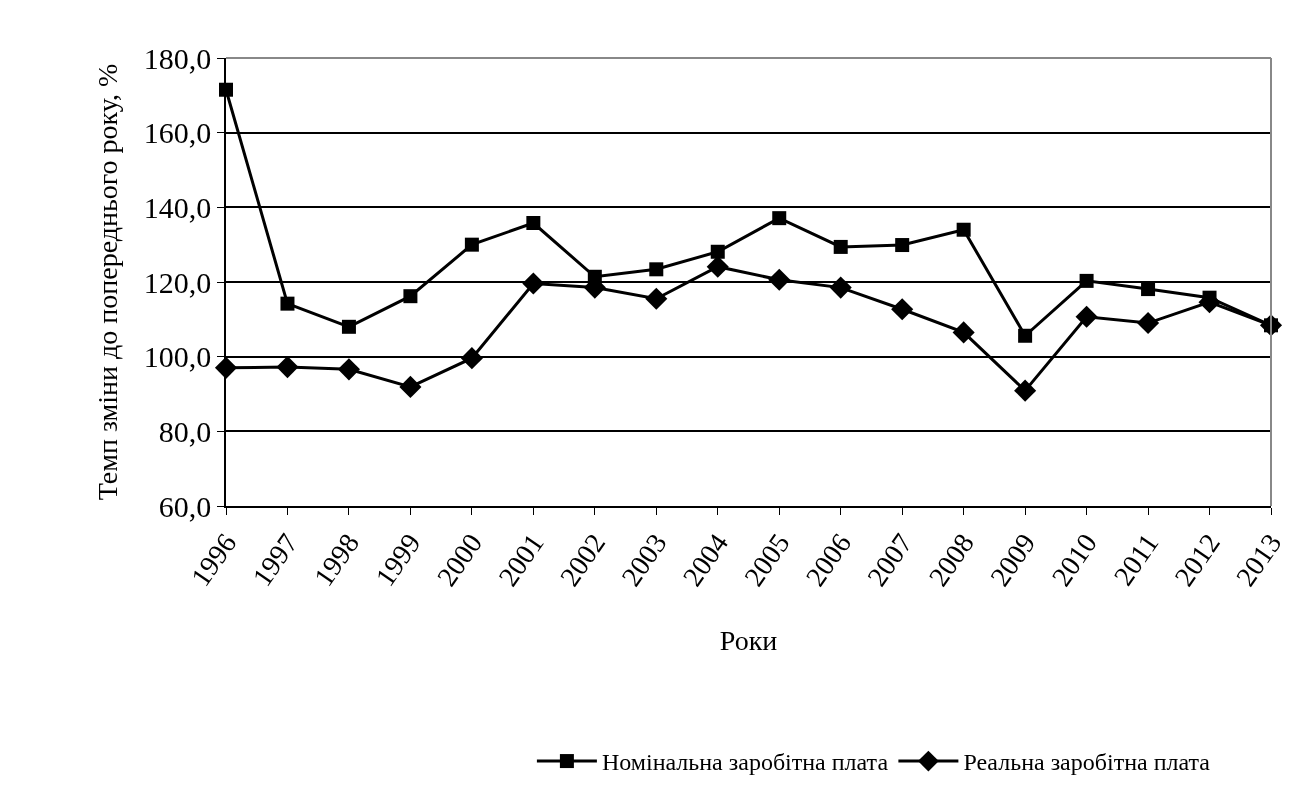 This screenshot has height=796, width=1301. I want to click on y-tick-label: 60,0, so click(185, 506).